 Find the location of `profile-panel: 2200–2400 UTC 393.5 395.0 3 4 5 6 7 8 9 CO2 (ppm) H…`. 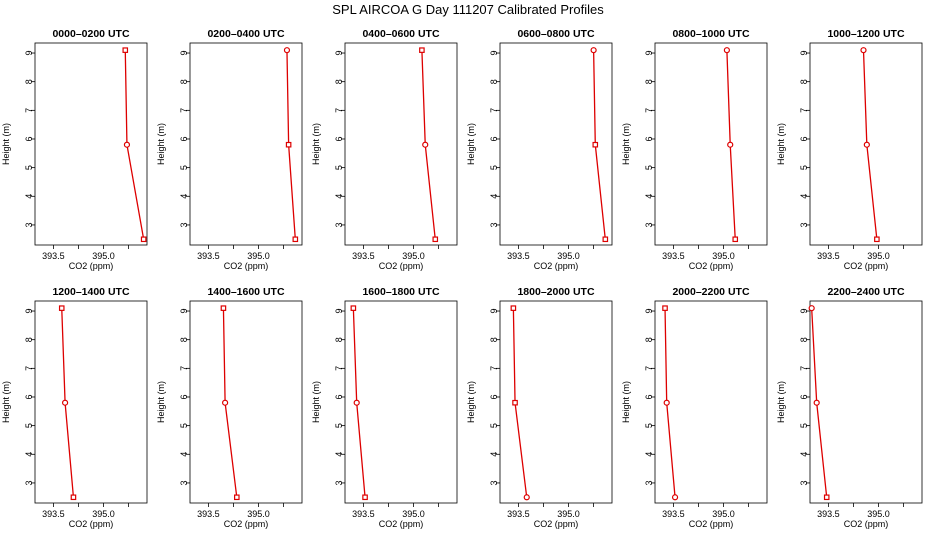

profile-panel: 2200–2400 UTC 393.5 395.0 3 4 5 6 7 8 9 CO2 (ppm) H… is located at coordinates (849, 407).